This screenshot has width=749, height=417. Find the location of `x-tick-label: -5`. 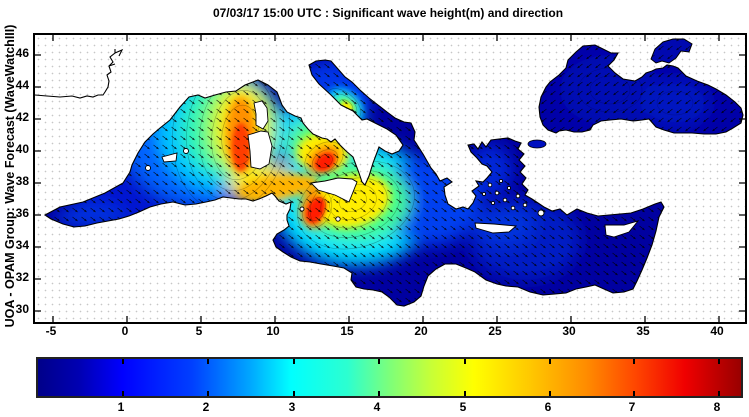

x-tick-label: -5 is located at coordinates (51, 331).